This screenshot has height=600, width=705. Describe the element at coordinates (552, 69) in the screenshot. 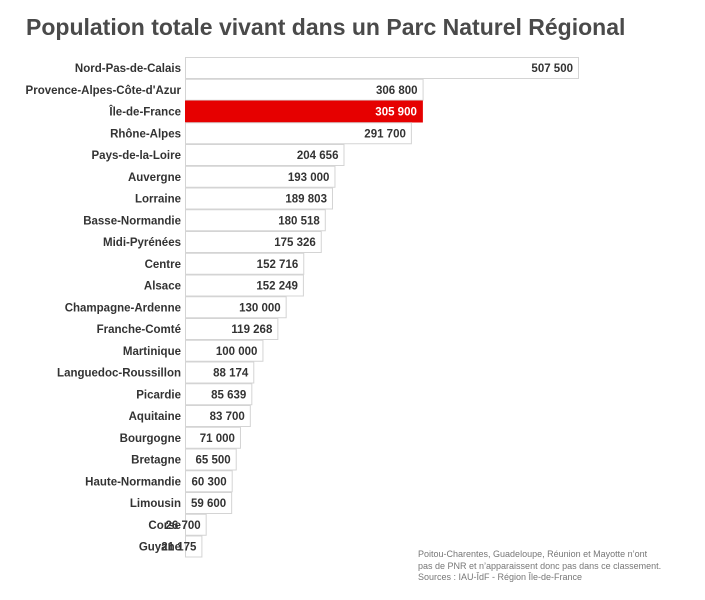

I see `value-label: 507 500` at that location.